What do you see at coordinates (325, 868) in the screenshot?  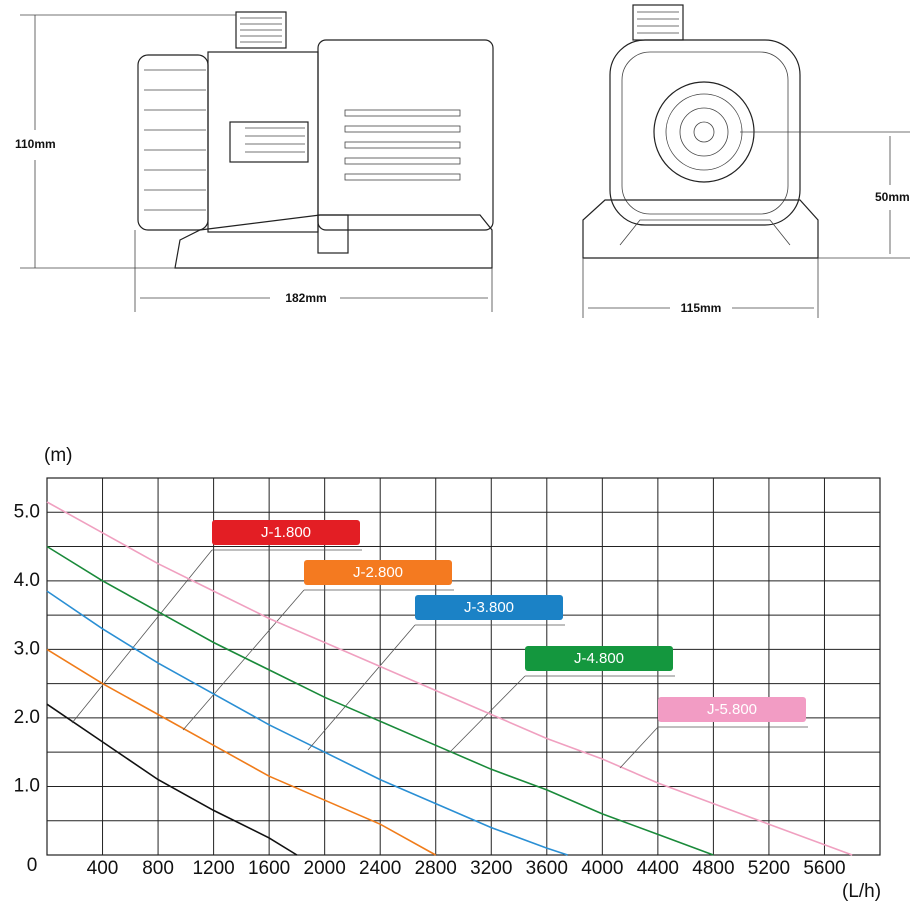 I see `x-tick-label: 2000` at bounding box center [325, 868].